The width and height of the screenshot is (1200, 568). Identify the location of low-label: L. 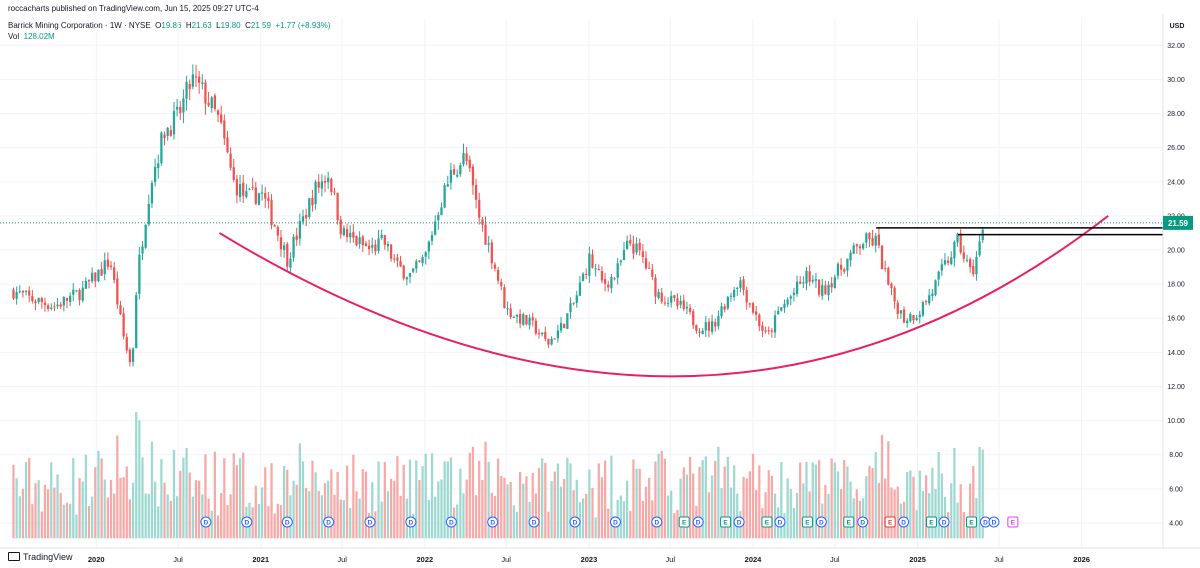
(218, 25).